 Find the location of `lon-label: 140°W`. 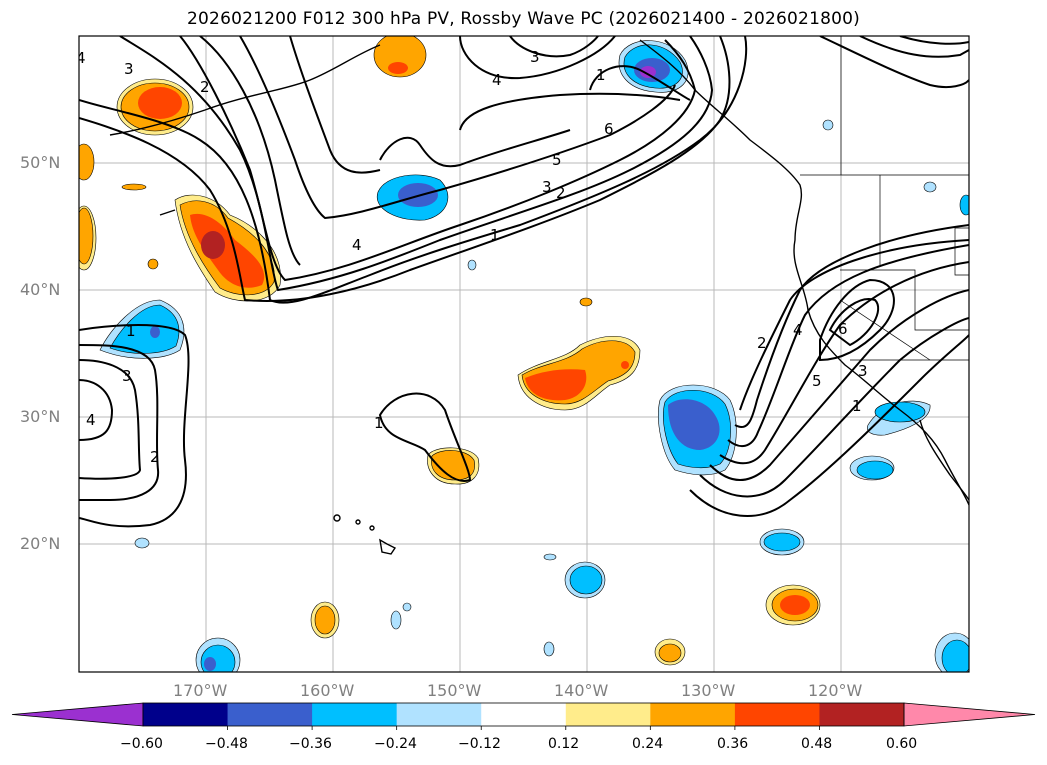

lon-label: 140°W is located at coordinates (581, 690).